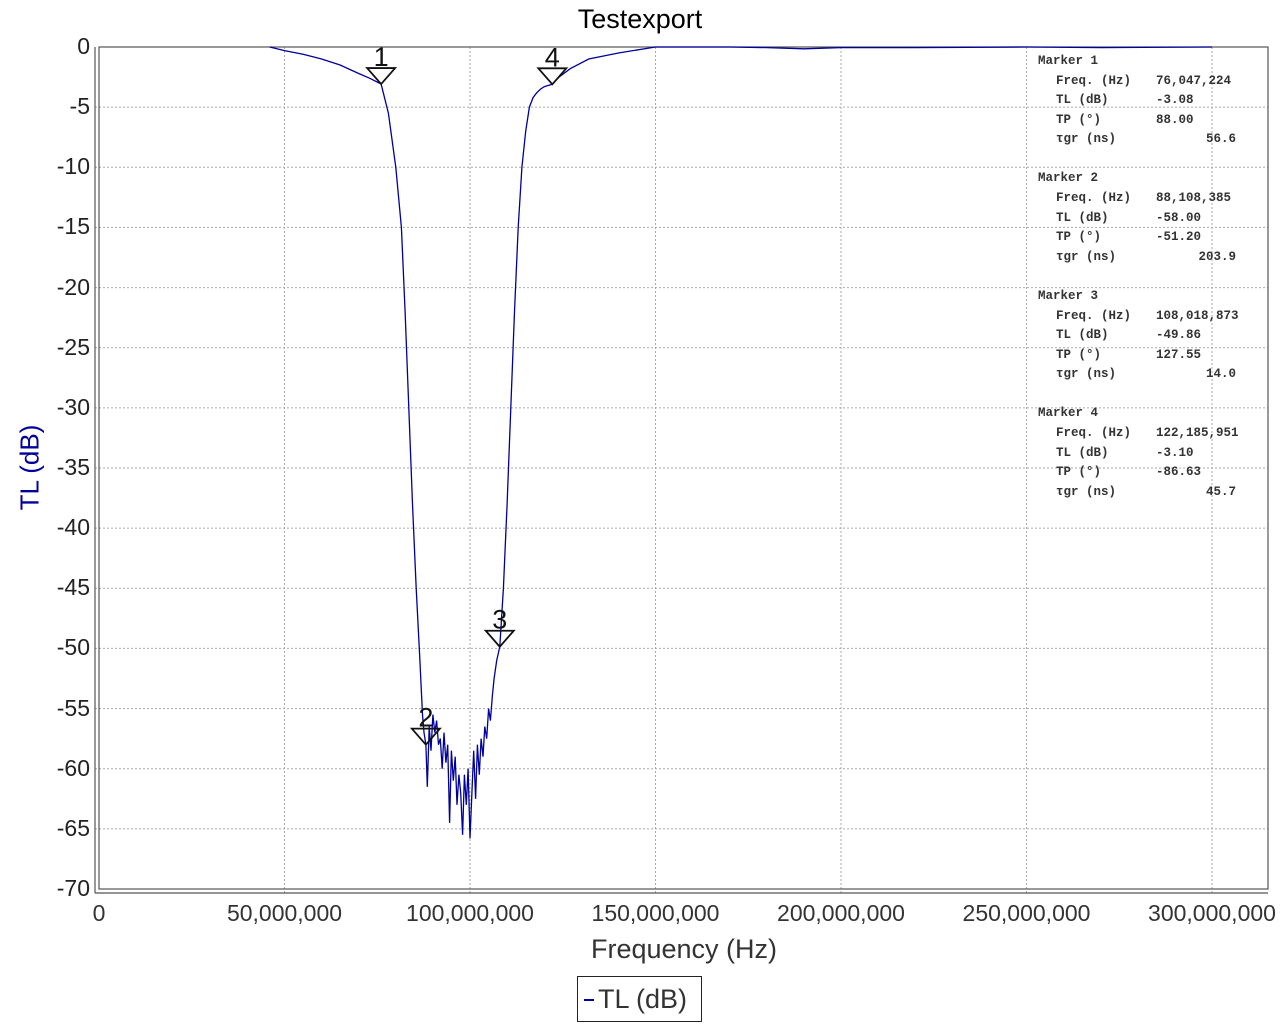 The width and height of the screenshot is (1280, 1024). Describe the element at coordinates (841, 913) in the screenshot. I see `x-tick-label: 200,000,000` at that location.